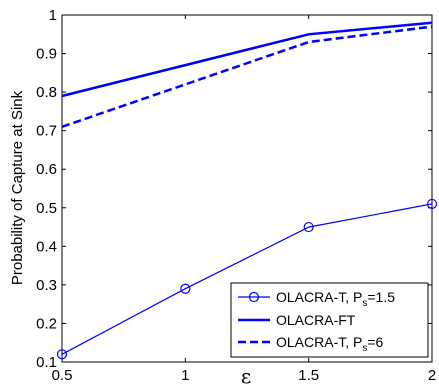 This screenshot has height=387, width=439. What do you see at coordinates (62, 375) in the screenshot?
I see `x-tick-label: 0.5` at bounding box center [62, 375].